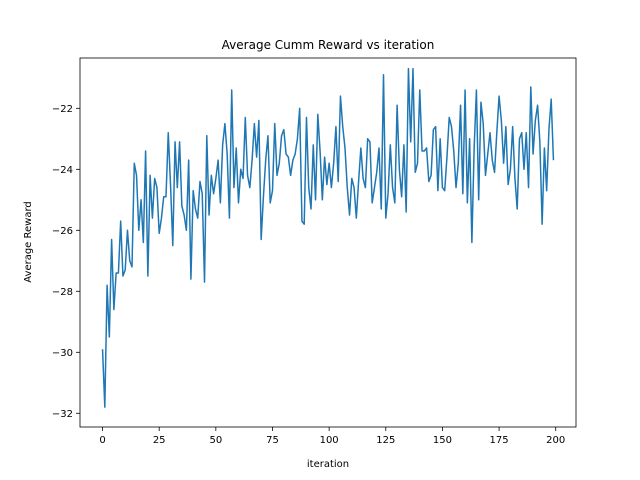 The height and width of the screenshot is (480, 640). What do you see at coordinates (555, 440) in the screenshot?
I see `x-tick-label: 200` at bounding box center [555, 440].